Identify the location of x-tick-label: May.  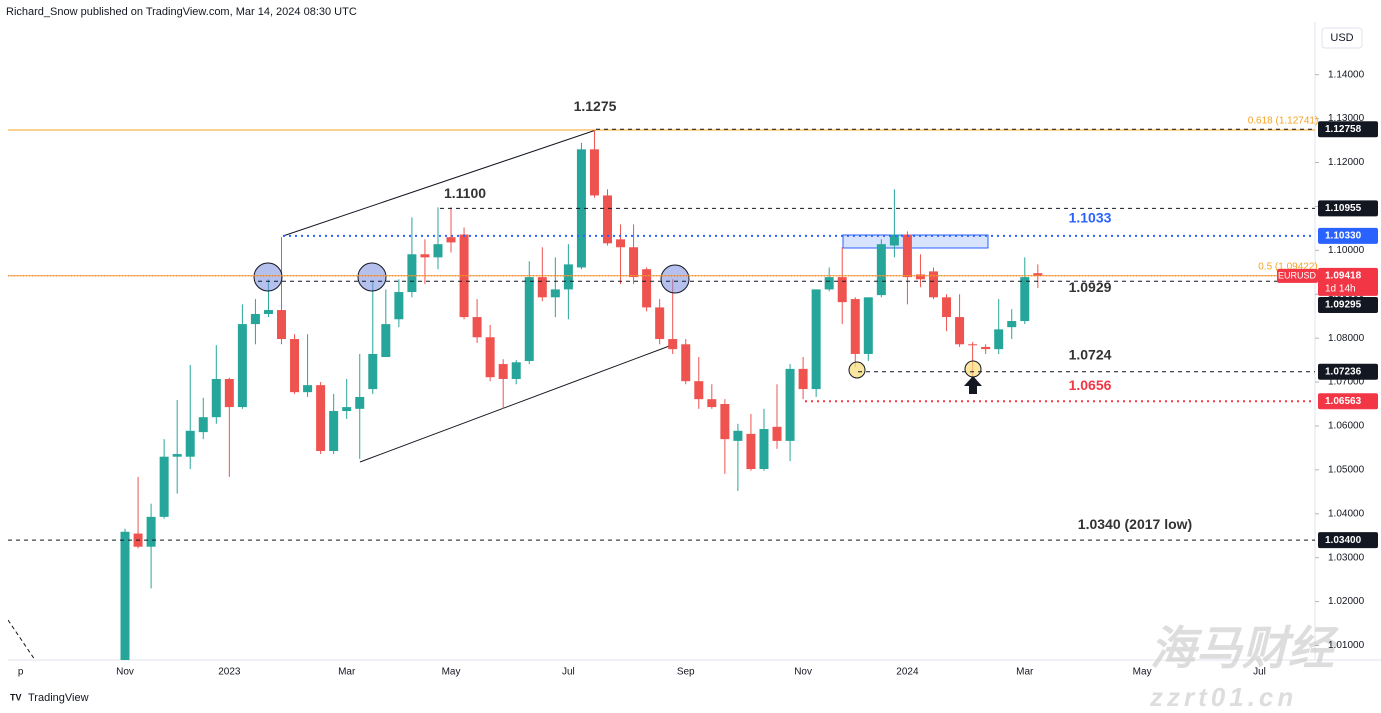
(451, 672).